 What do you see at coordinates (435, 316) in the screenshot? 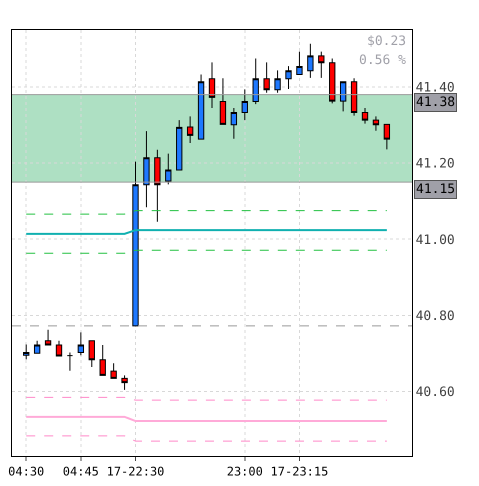
I see `y-tick-label: 40.80` at bounding box center [435, 316].